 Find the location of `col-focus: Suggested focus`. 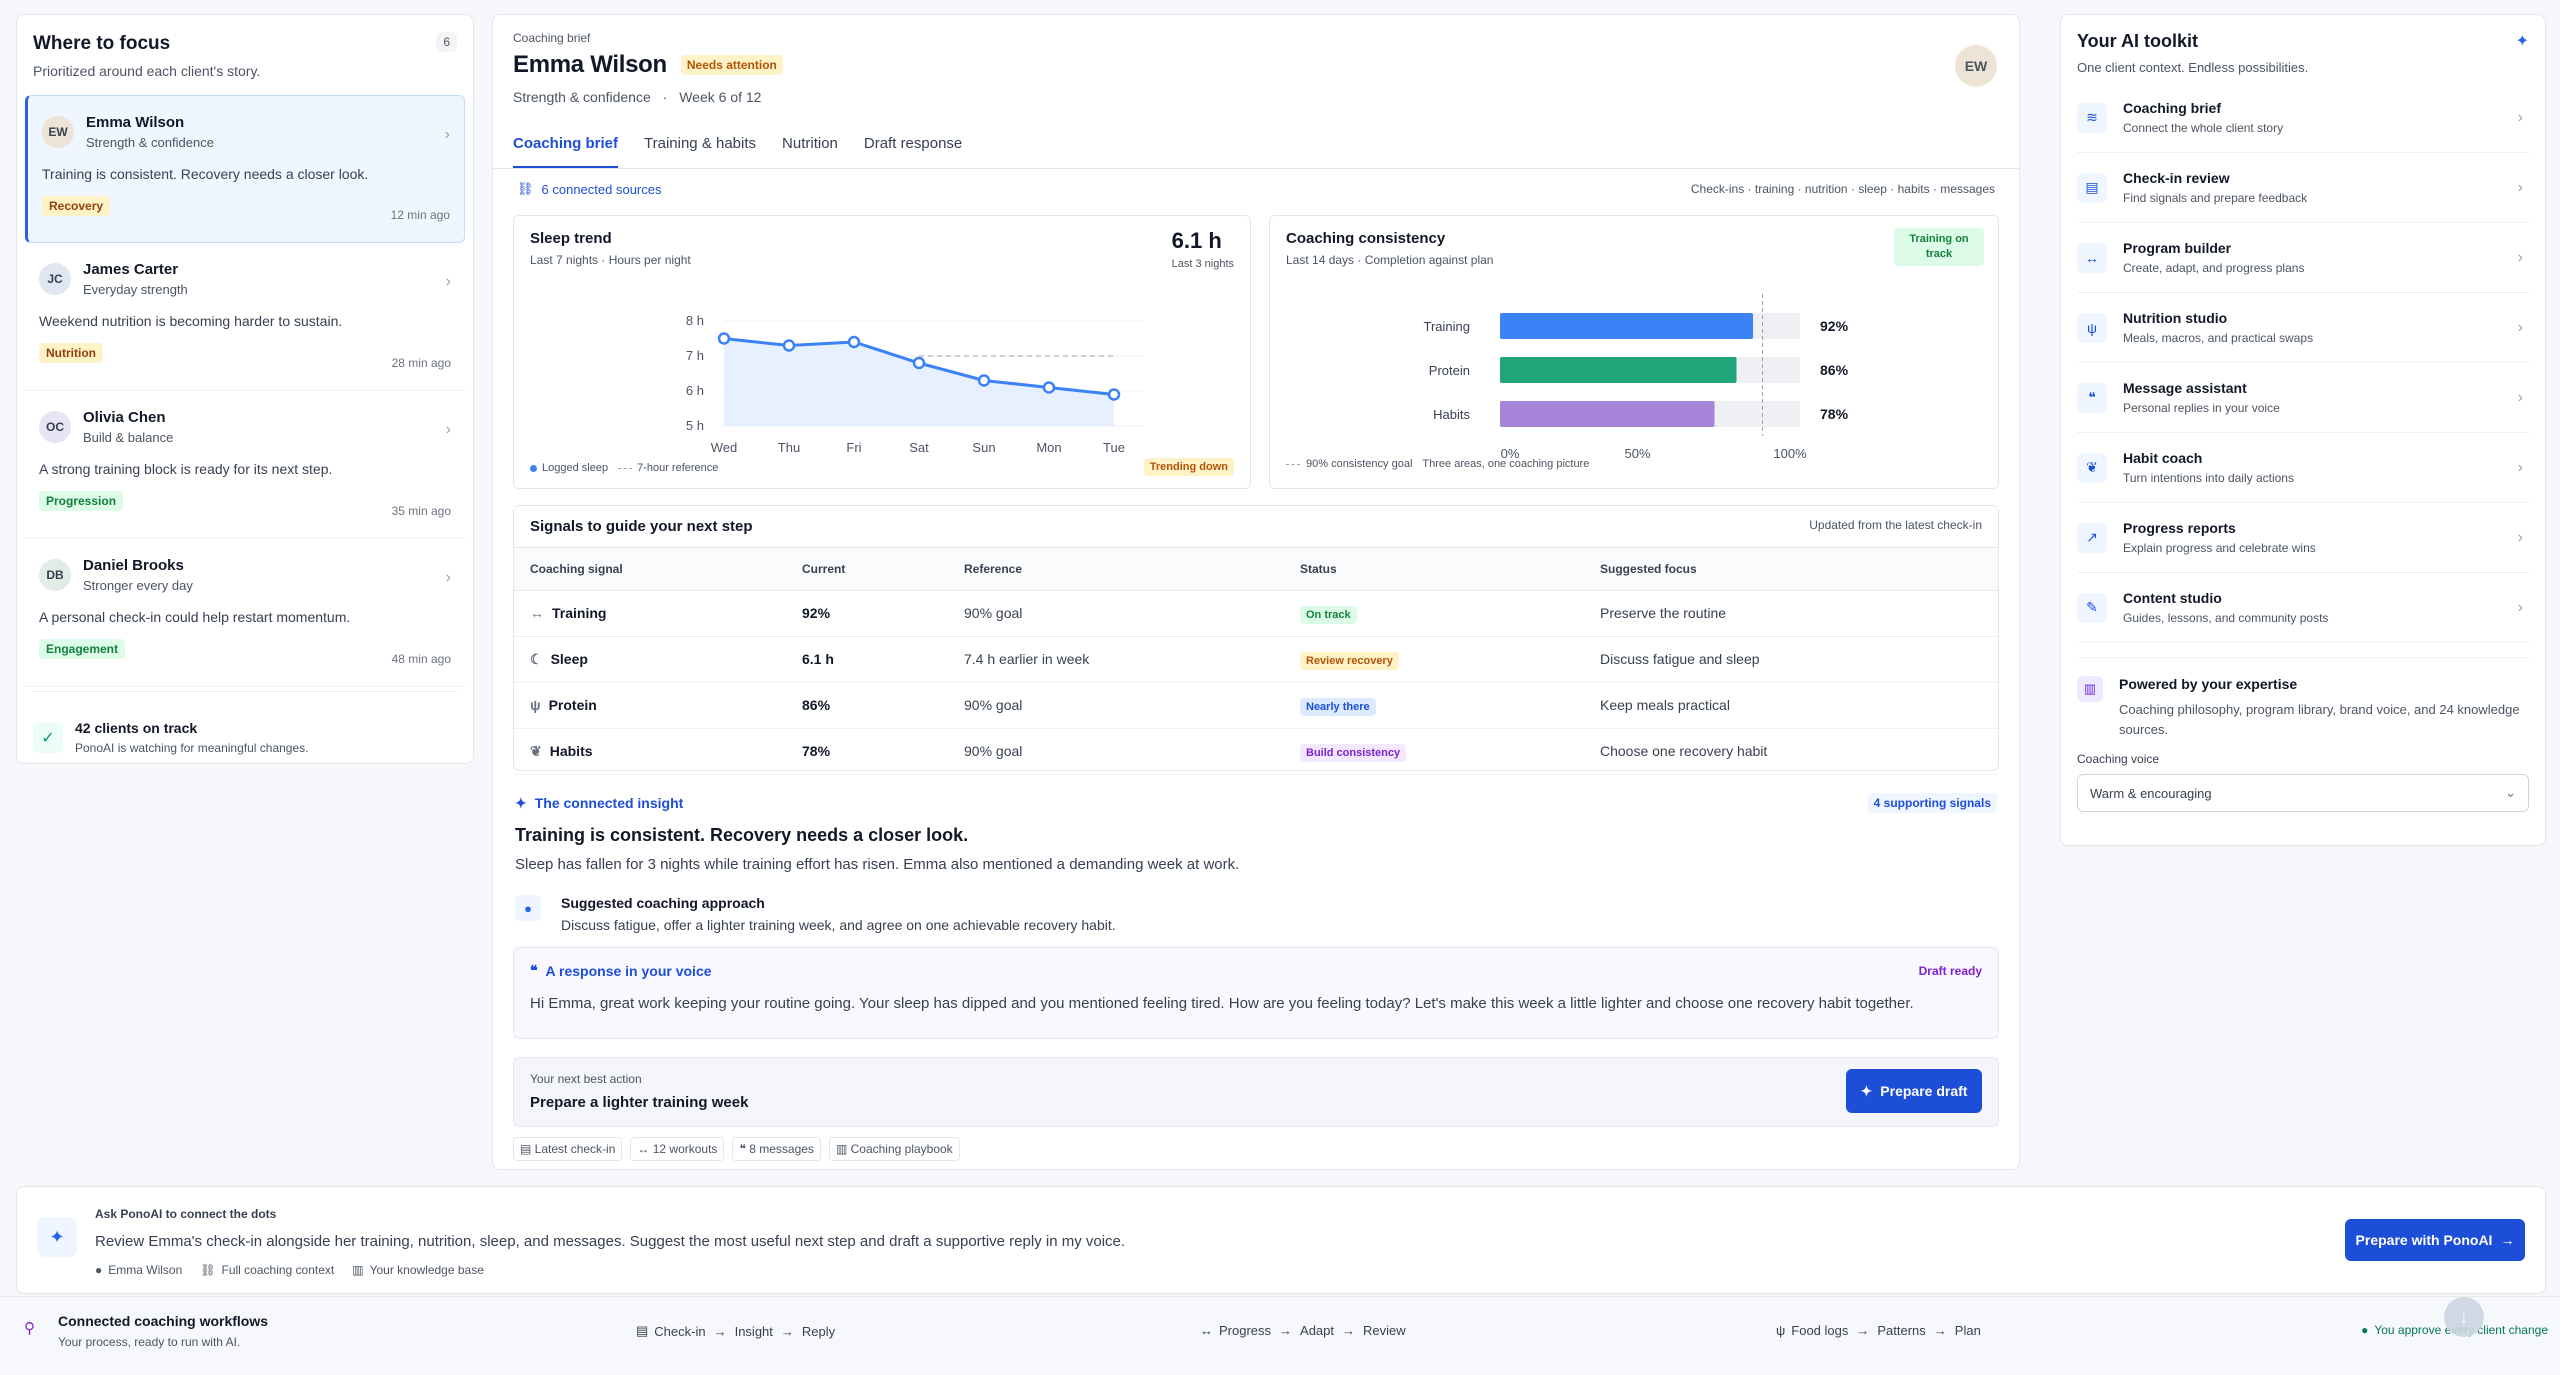

col-focus: Suggested focus is located at coordinates (1791, 569).